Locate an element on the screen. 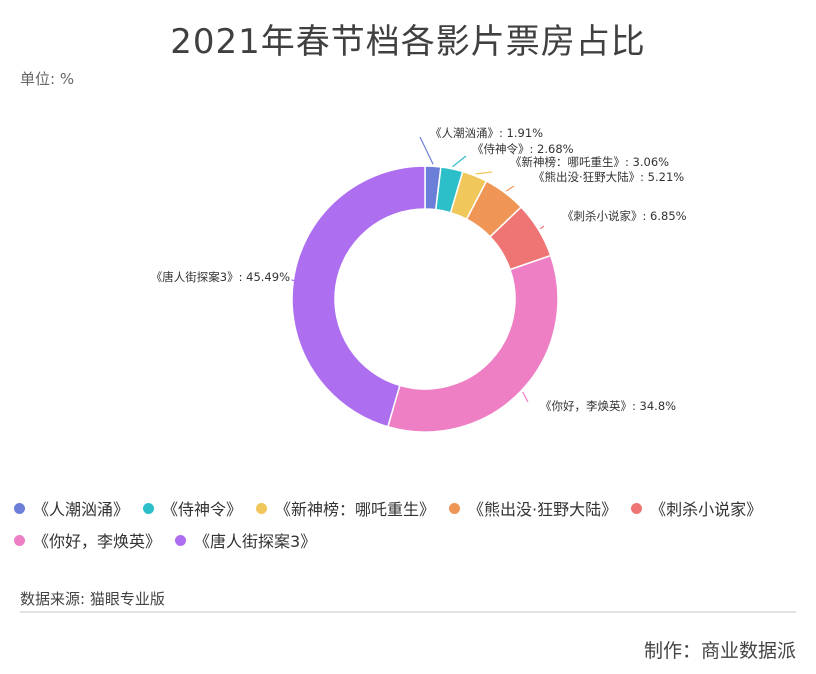 The height and width of the screenshot is (674, 816). data-label: 《新神榜：哪吒重生》: 3.06% is located at coordinates (589, 162).